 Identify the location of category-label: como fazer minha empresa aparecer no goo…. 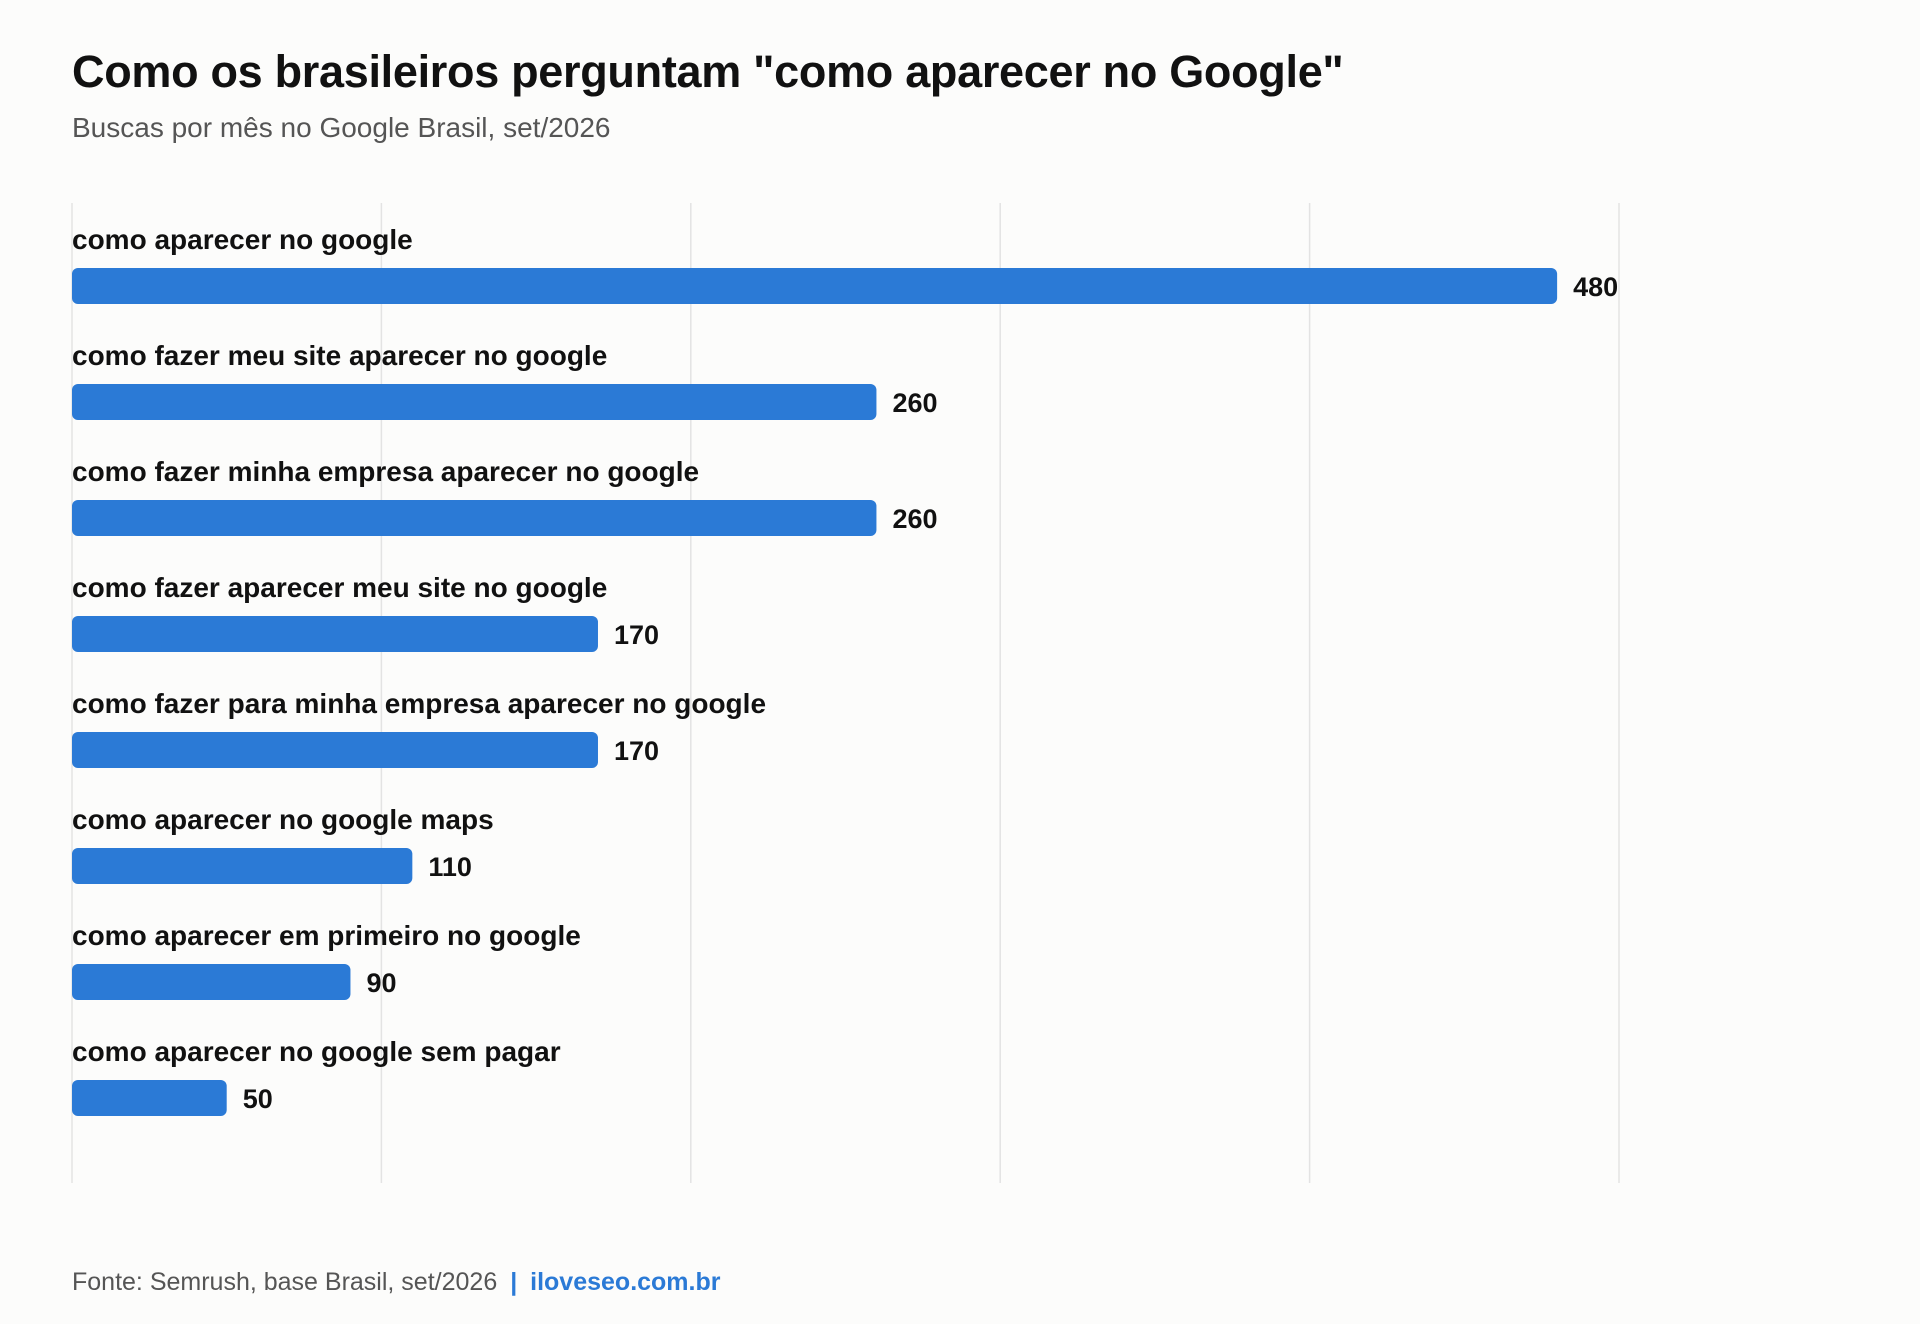
(385, 471).